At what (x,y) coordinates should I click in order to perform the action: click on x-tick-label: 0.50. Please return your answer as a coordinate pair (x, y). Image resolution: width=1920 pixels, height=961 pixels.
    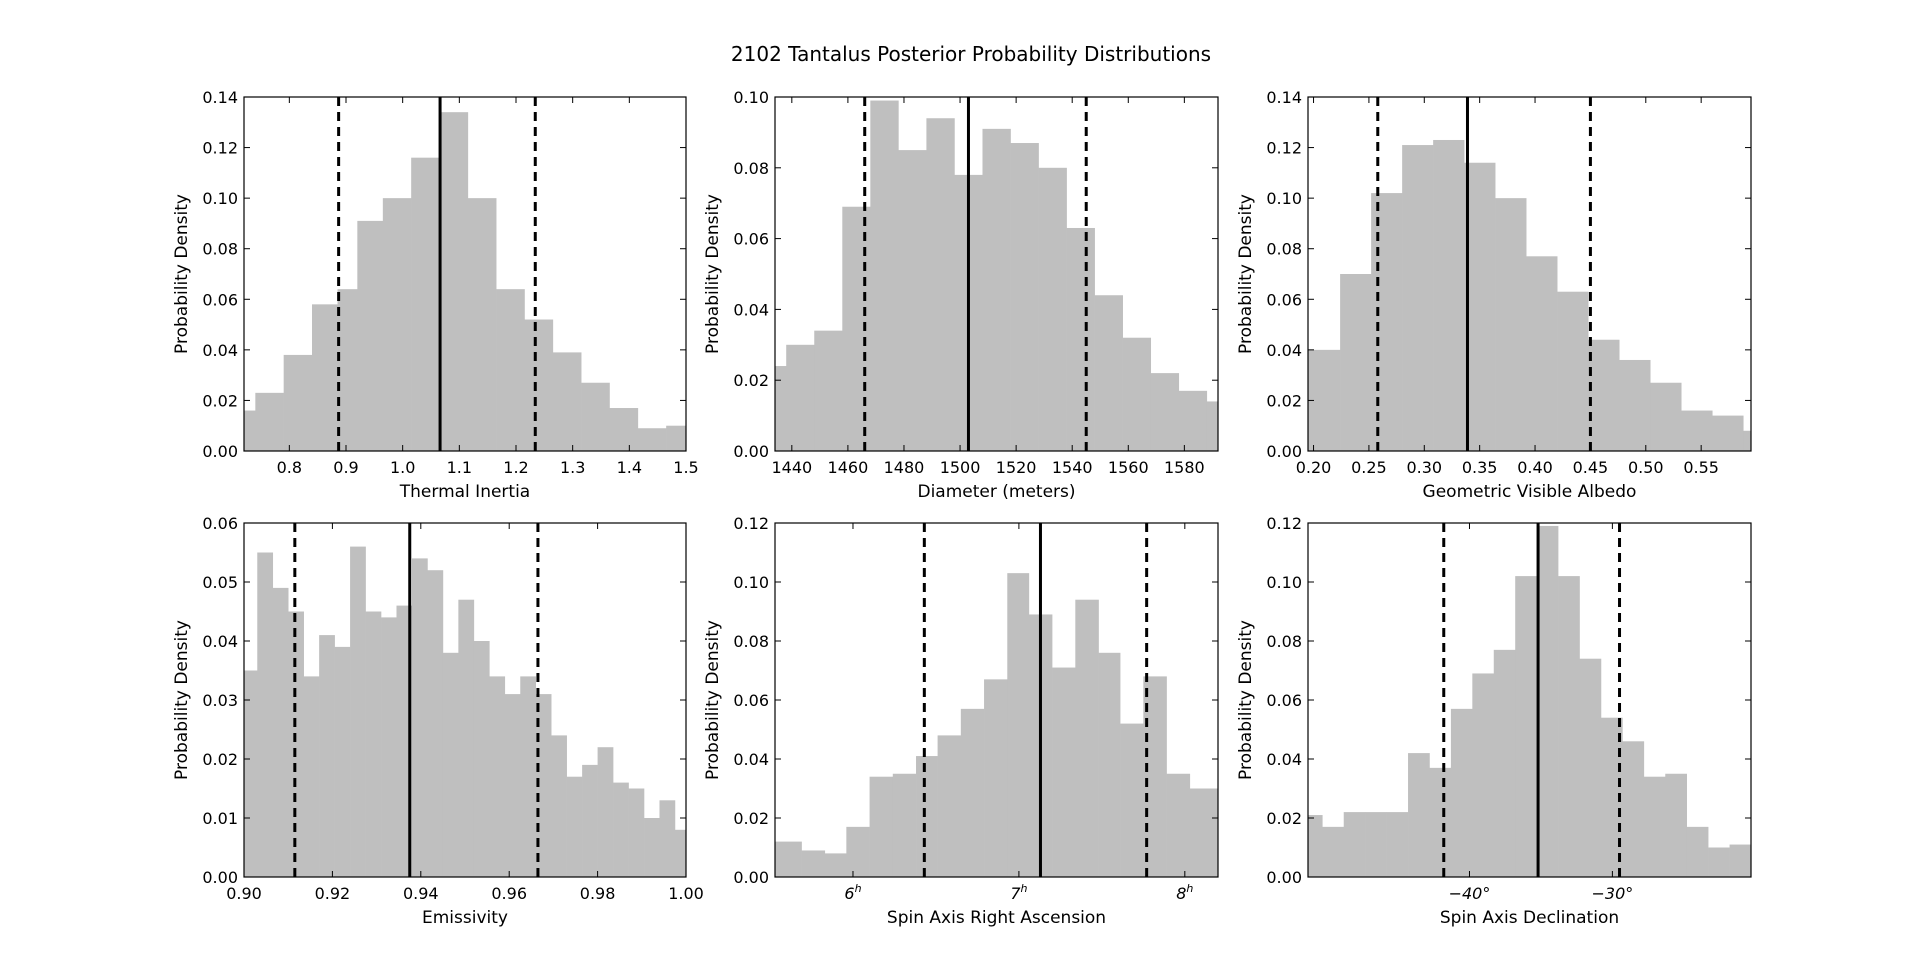
    Looking at the image, I should click on (1646, 467).